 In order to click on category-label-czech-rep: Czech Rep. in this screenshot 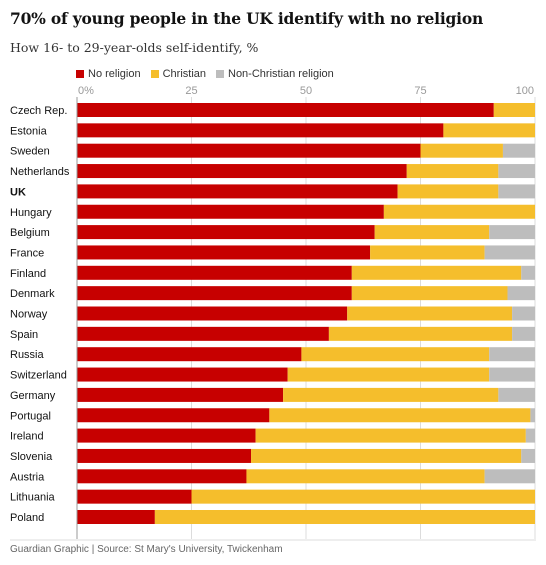, I will do `click(38, 111)`.